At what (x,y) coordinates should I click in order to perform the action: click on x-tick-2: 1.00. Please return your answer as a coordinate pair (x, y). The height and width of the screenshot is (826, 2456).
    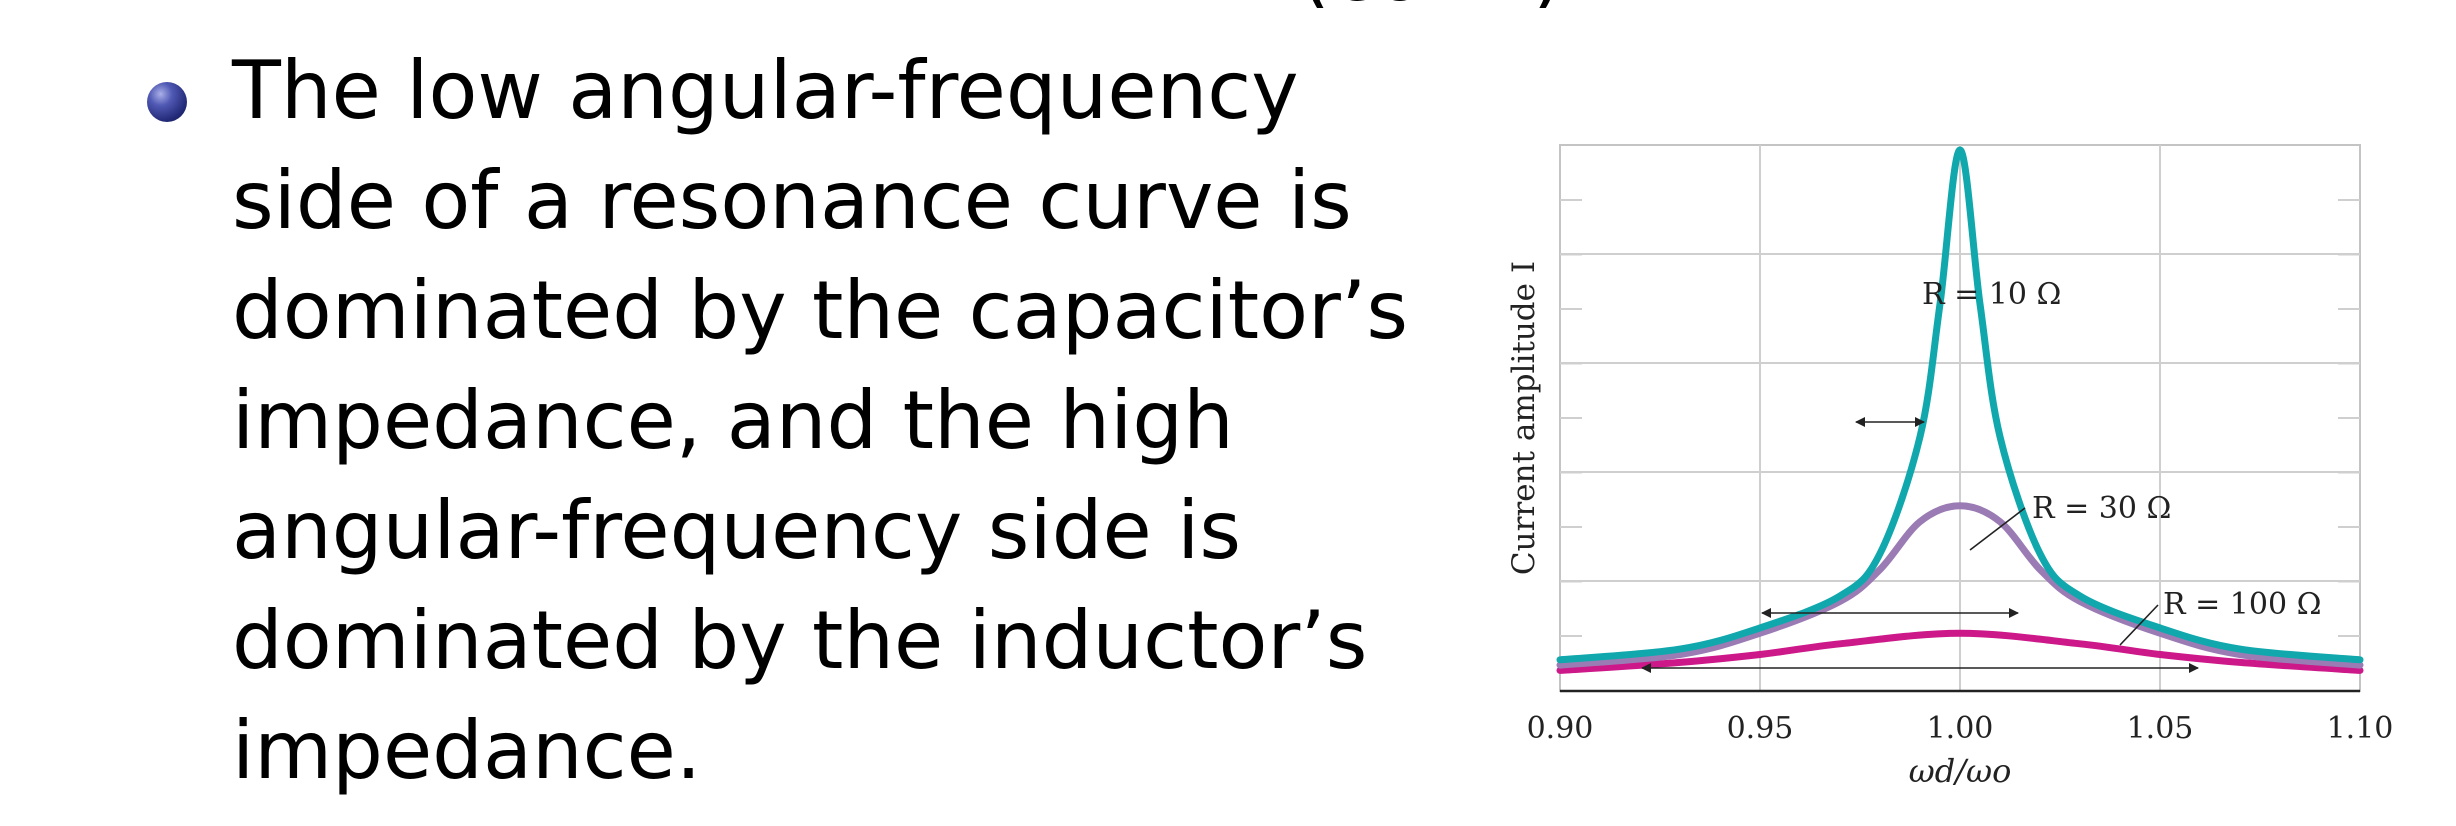
    Looking at the image, I should click on (1960, 728).